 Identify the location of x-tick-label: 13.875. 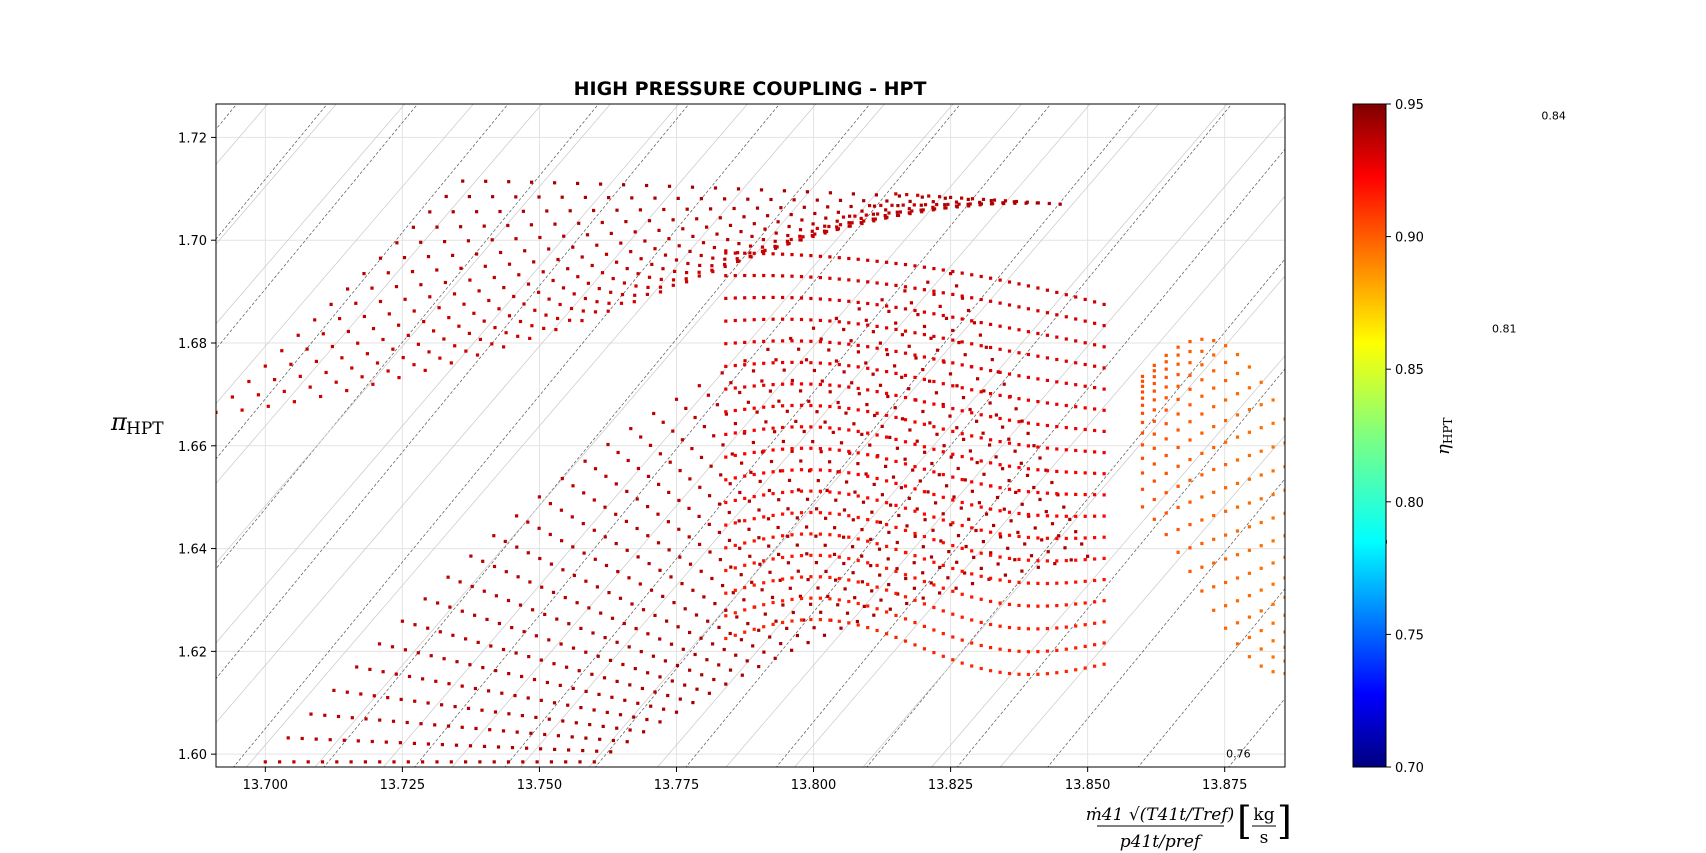
(1225, 785).